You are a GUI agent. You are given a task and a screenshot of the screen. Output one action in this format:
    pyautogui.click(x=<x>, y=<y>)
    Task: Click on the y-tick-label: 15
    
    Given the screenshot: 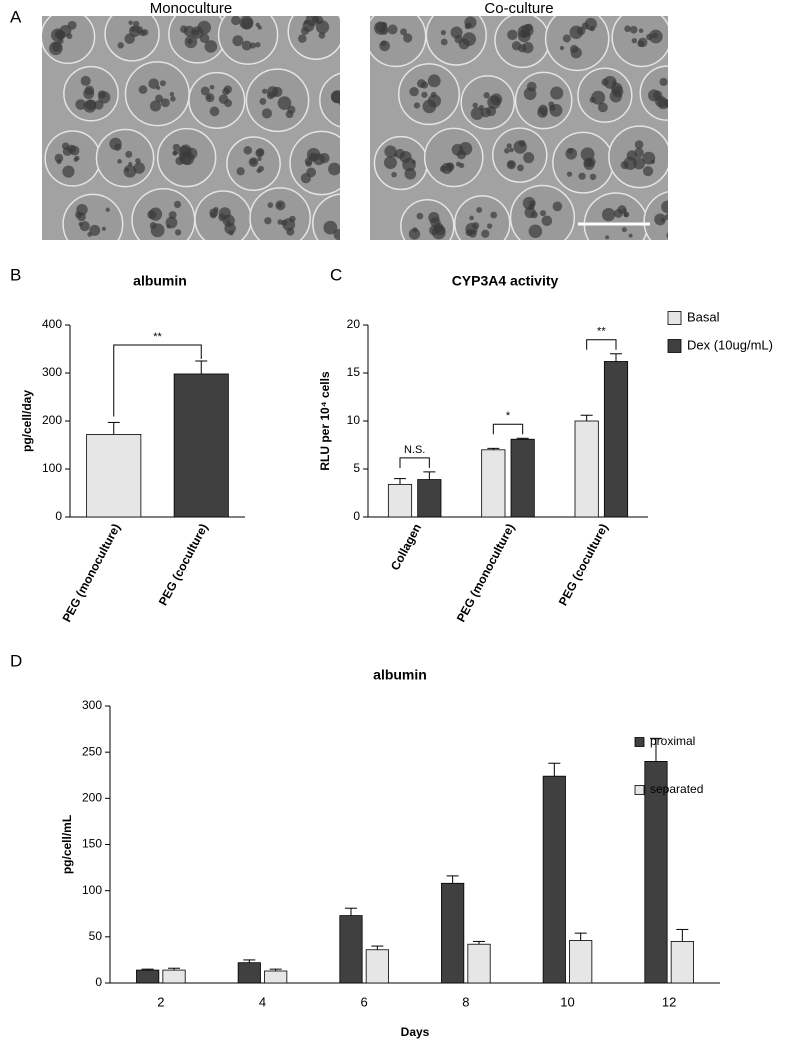 What is the action you would take?
    pyautogui.click(x=354, y=372)
    